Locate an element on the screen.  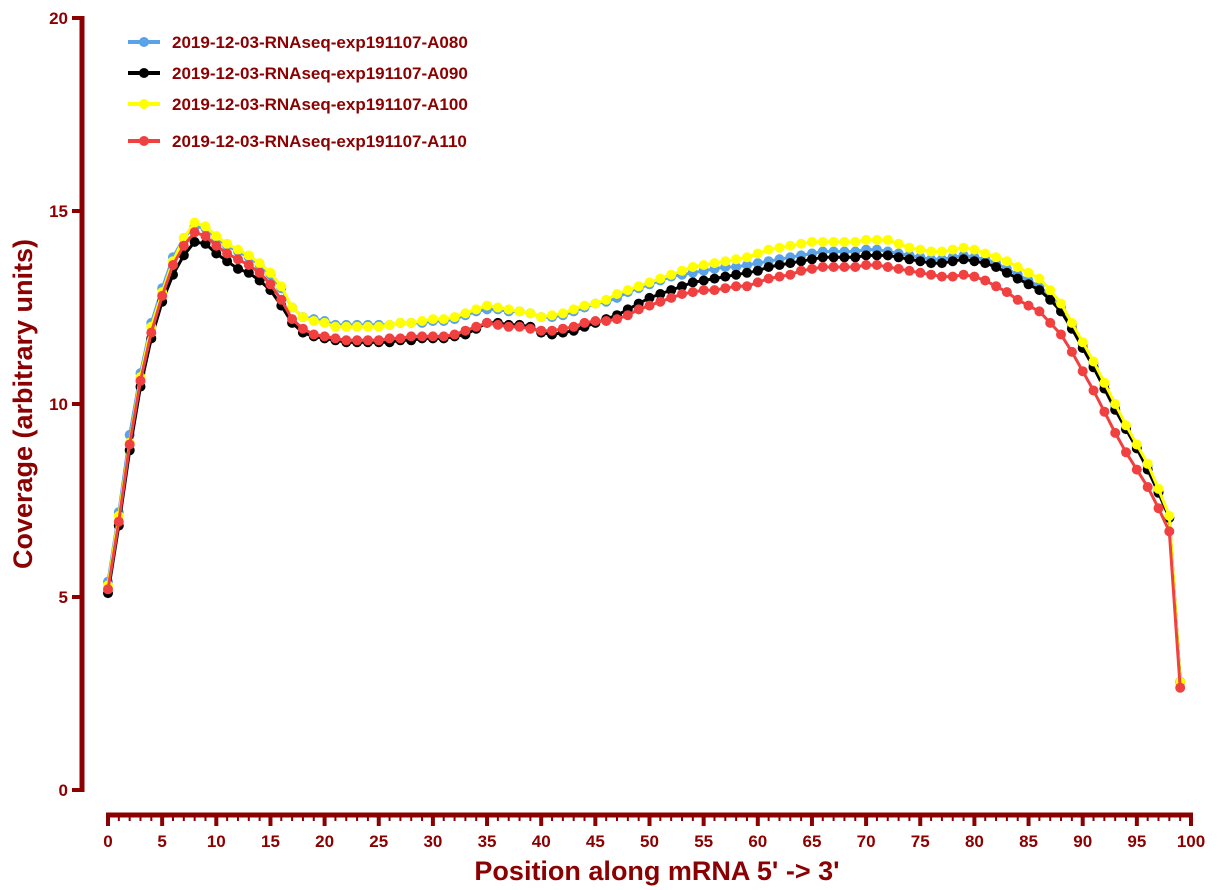
y-tick-label: 15 is located at coordinates (58, 211).